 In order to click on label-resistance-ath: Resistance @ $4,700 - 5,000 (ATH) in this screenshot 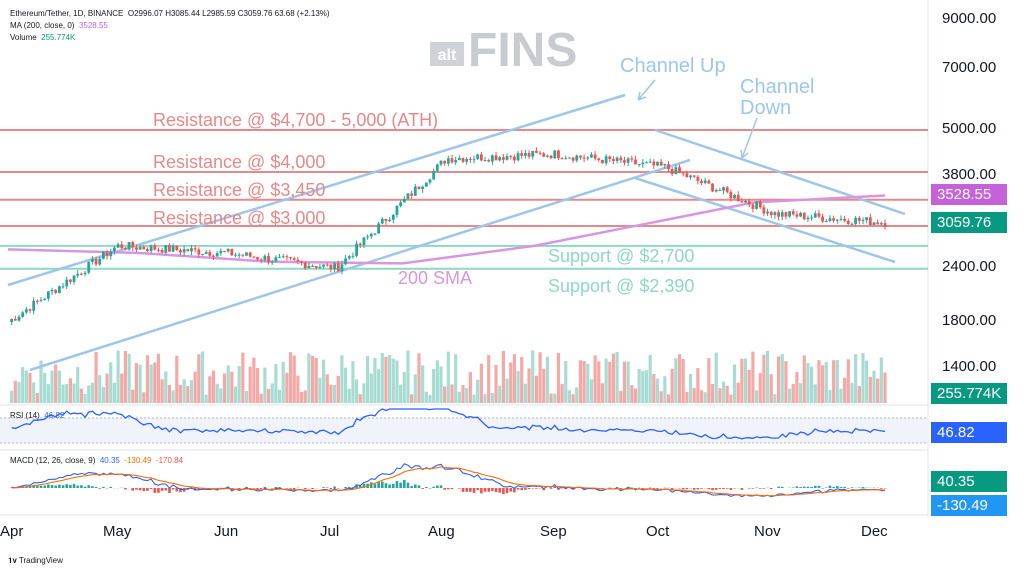, I will do `click(296, 120)`.